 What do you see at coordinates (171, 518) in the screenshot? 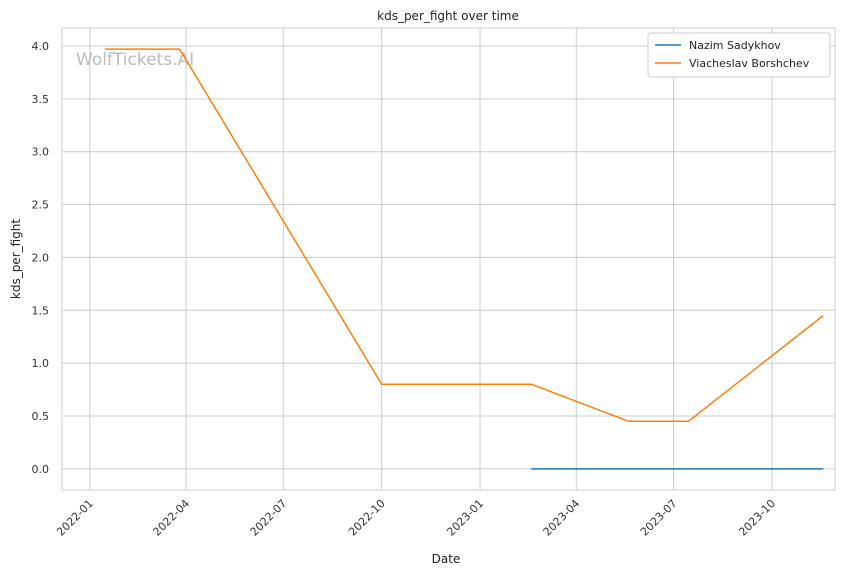
I see `x-tick-label: 2022-04` at bounding box center [171, 518].